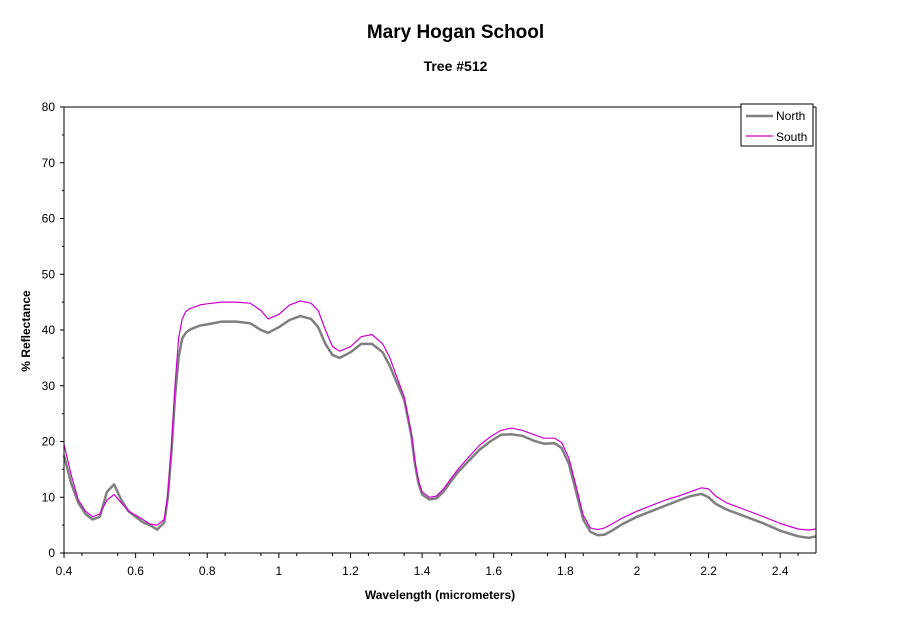  Describe the element at coordinates (493, 571) in the screenshot. I see `x-tick-label: 1.6` at that location.